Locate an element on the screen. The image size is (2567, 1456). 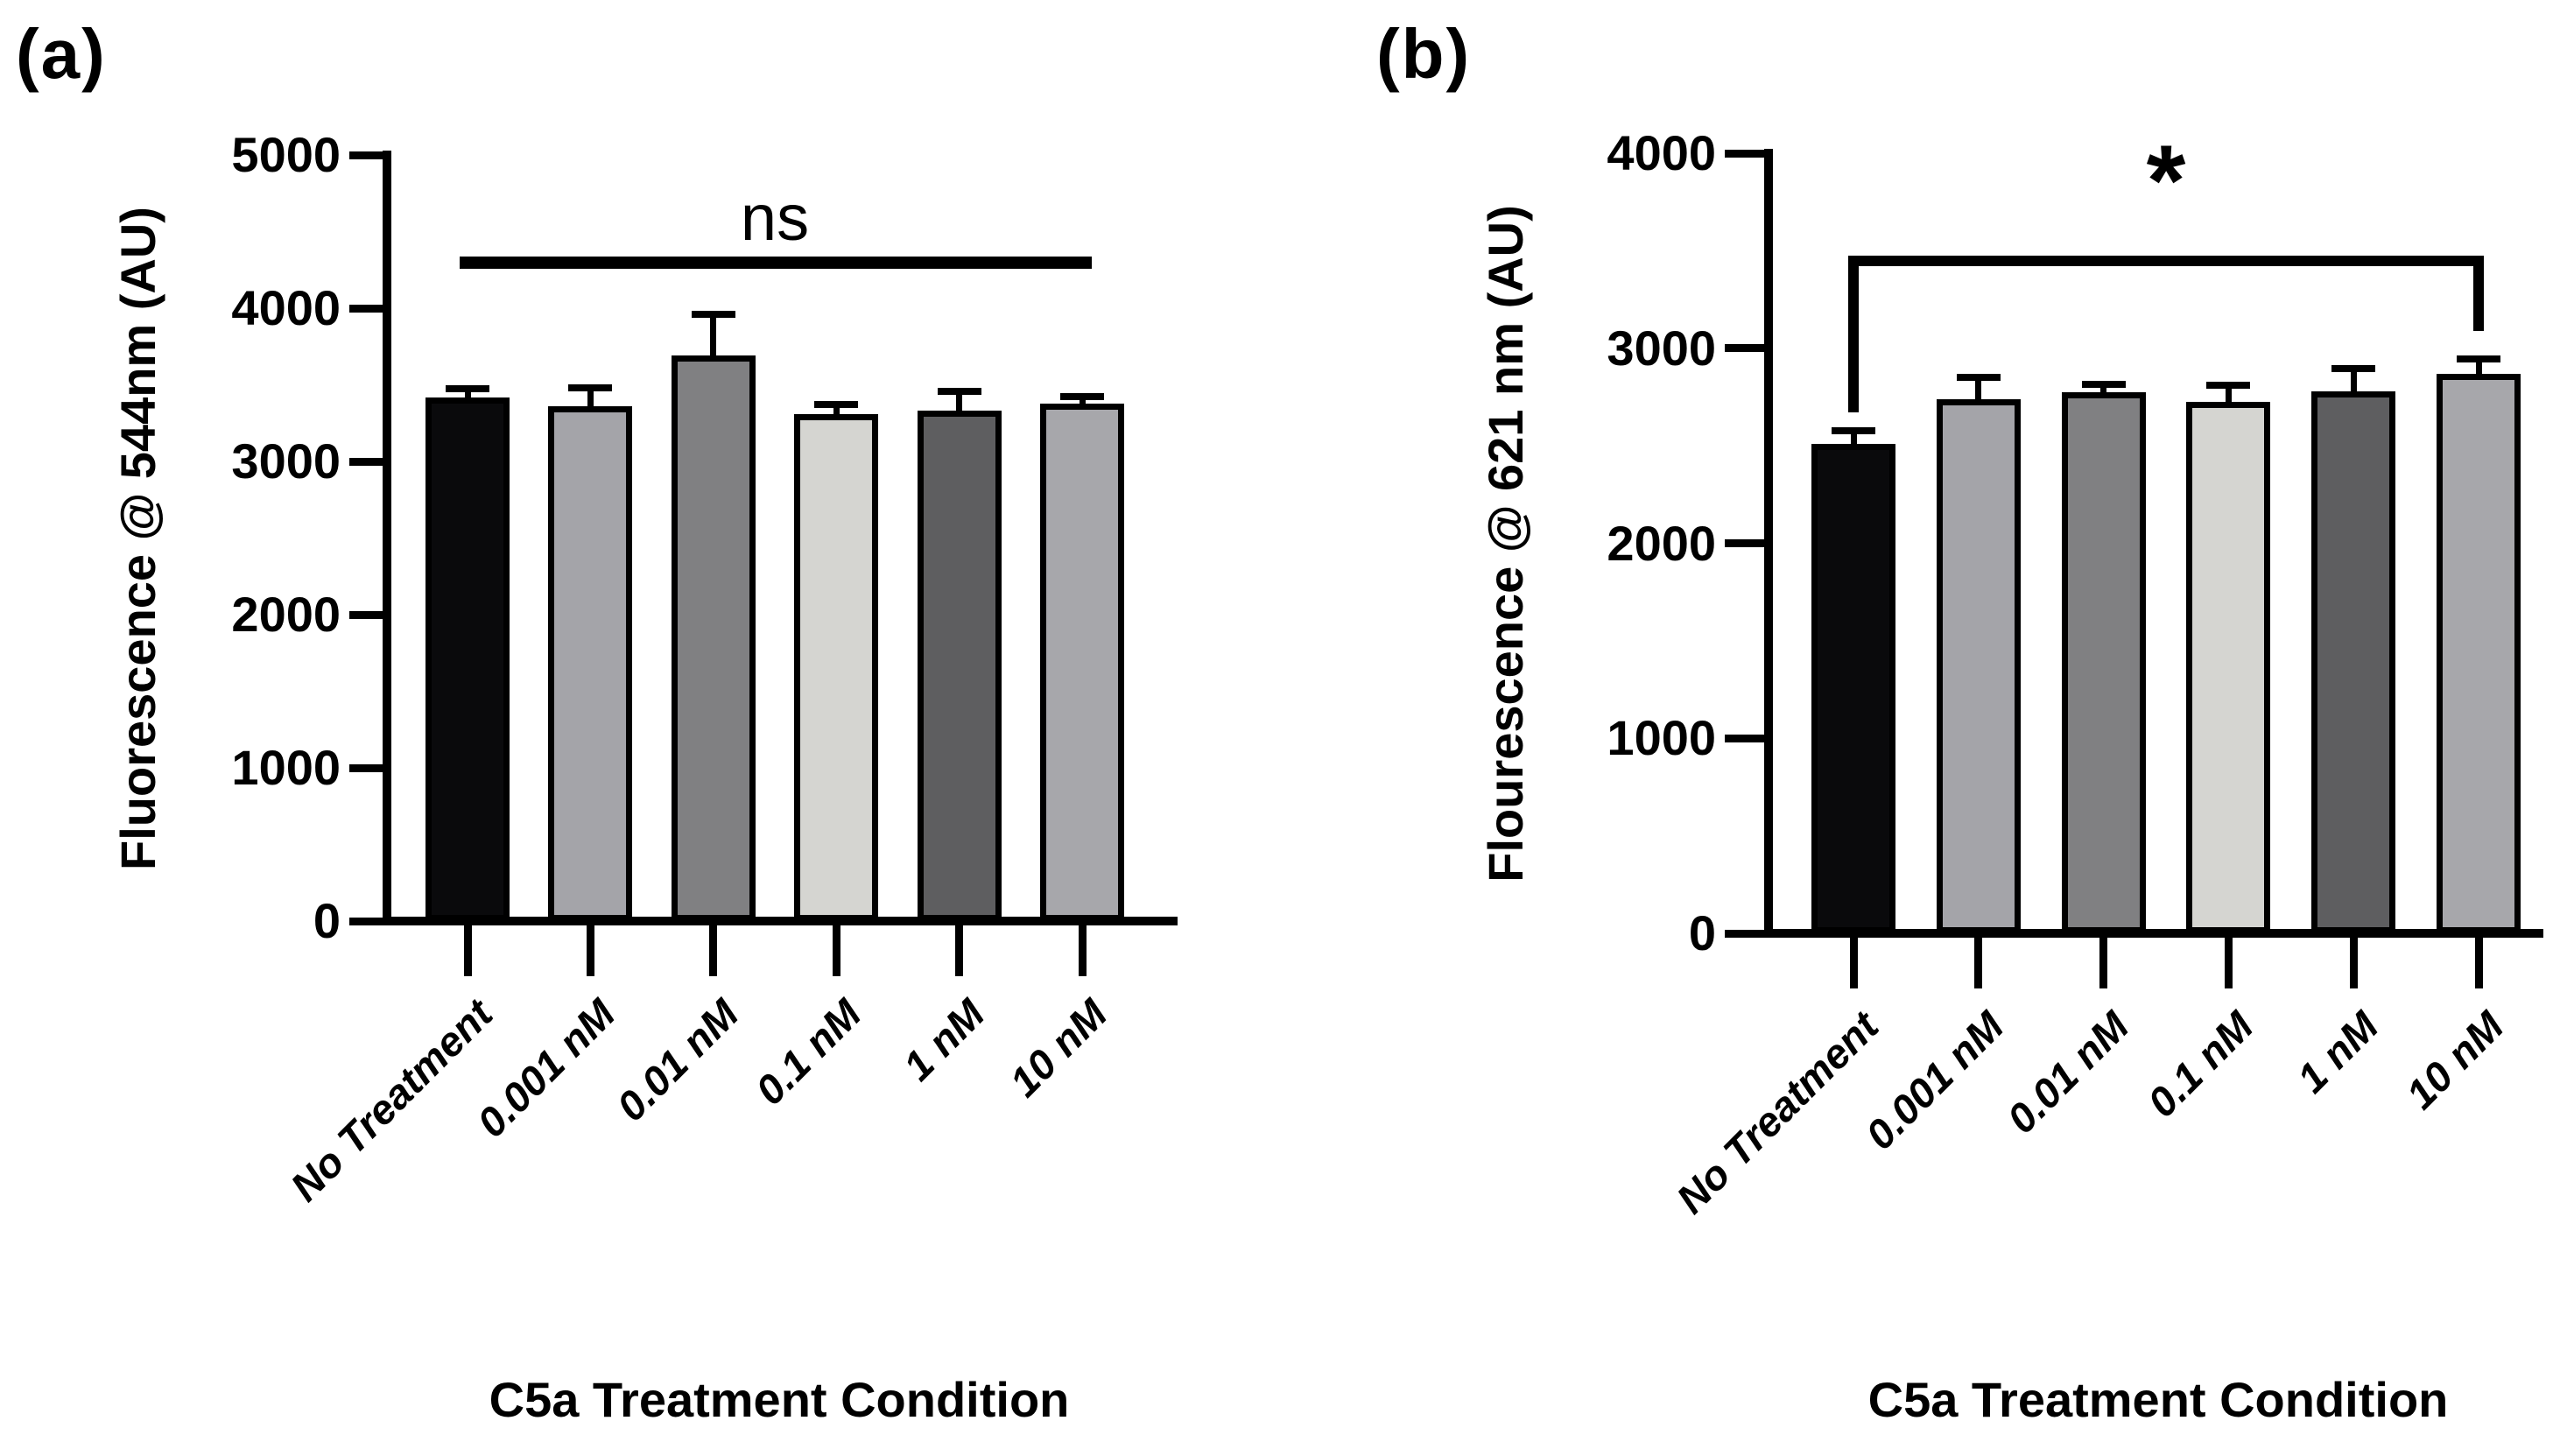
panel-b-error-bar-cap-0-001-nm is located at coordinates (1979, 378).